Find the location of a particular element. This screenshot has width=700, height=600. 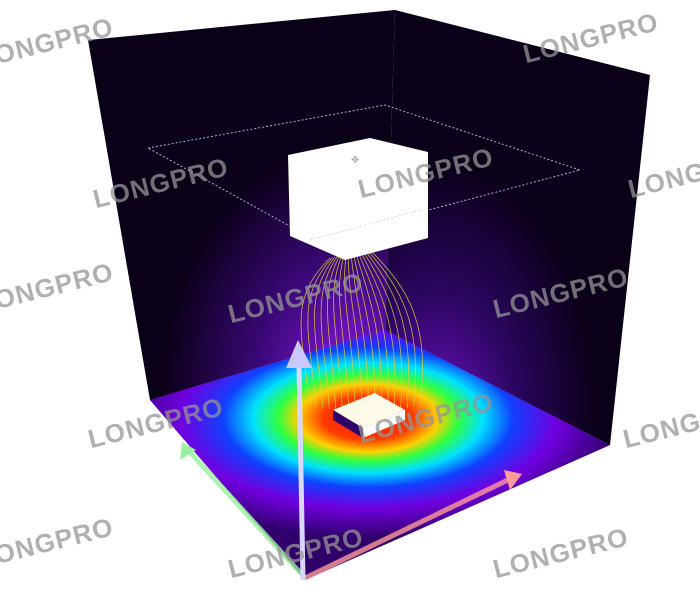

axis-z-arrow is located at coordinates (299, 460).